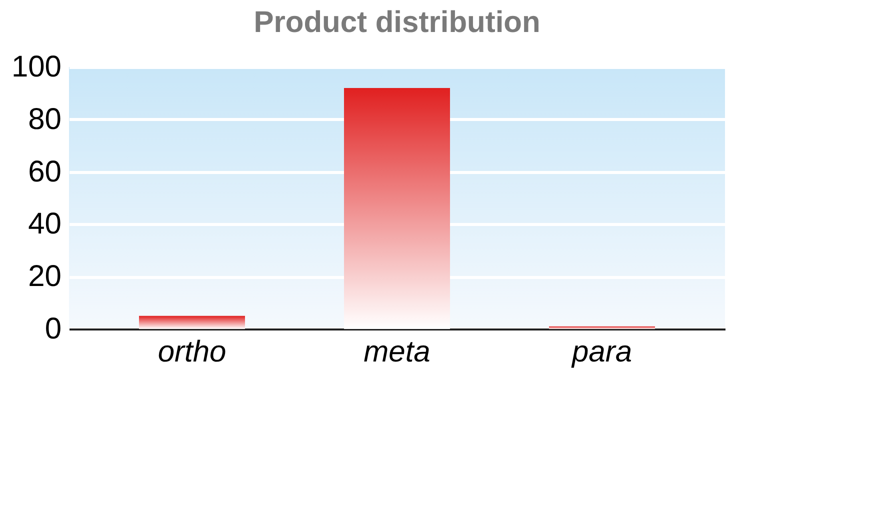 The image size is (871, 513). I want to click on x-tick-label: para, so click(601, 352).